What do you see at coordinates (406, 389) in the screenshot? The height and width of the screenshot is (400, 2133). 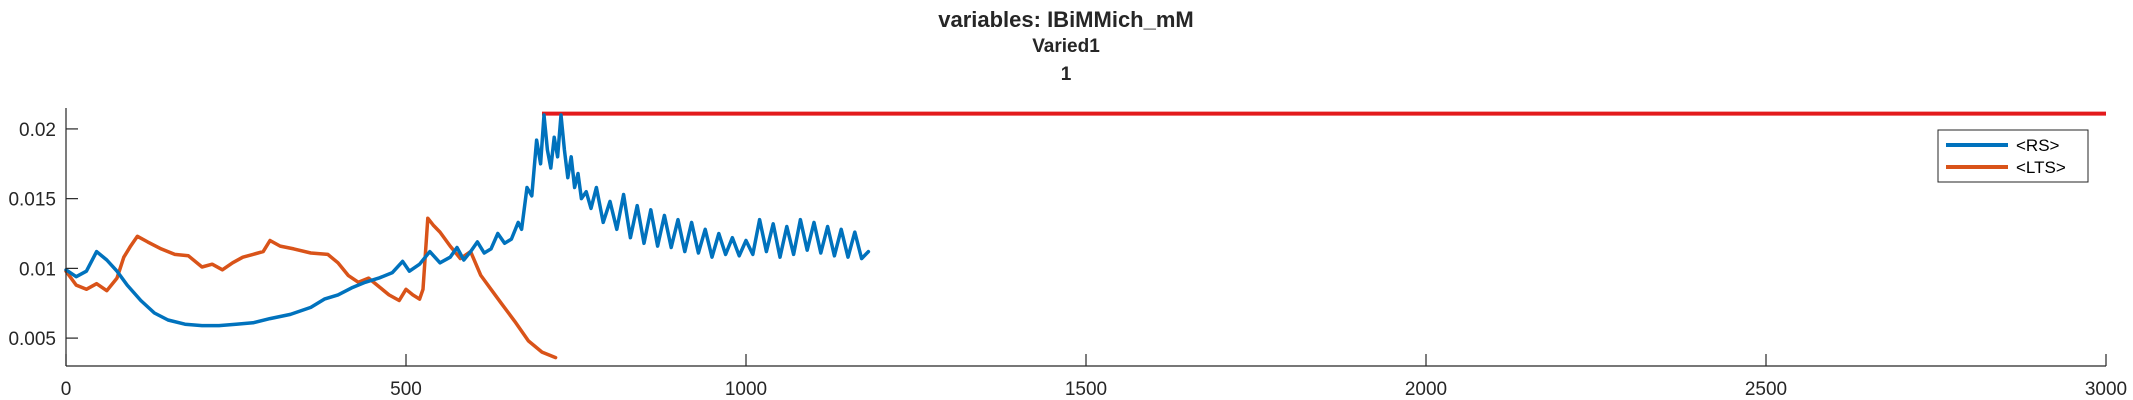 I see `x-tick-label: 500` at bounding box center [406, 389].